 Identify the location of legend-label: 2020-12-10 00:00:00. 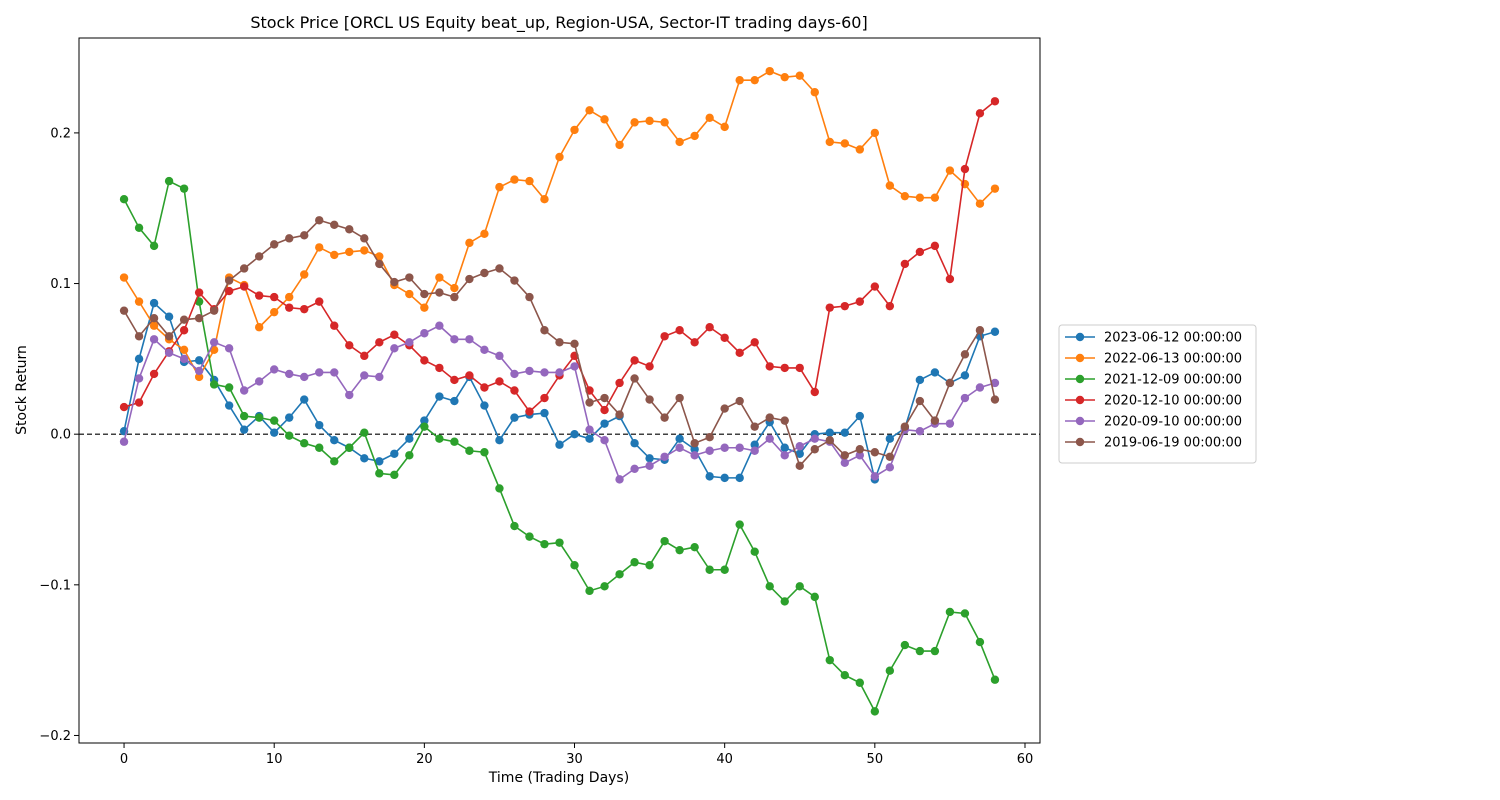
(1173, 401).